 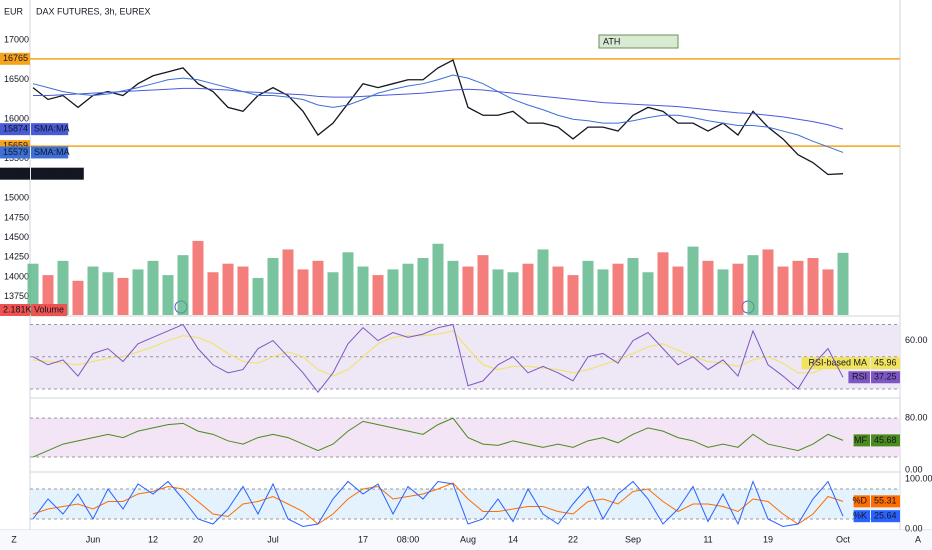 I want to click on series-name: %K, so click(x=860, y=516).